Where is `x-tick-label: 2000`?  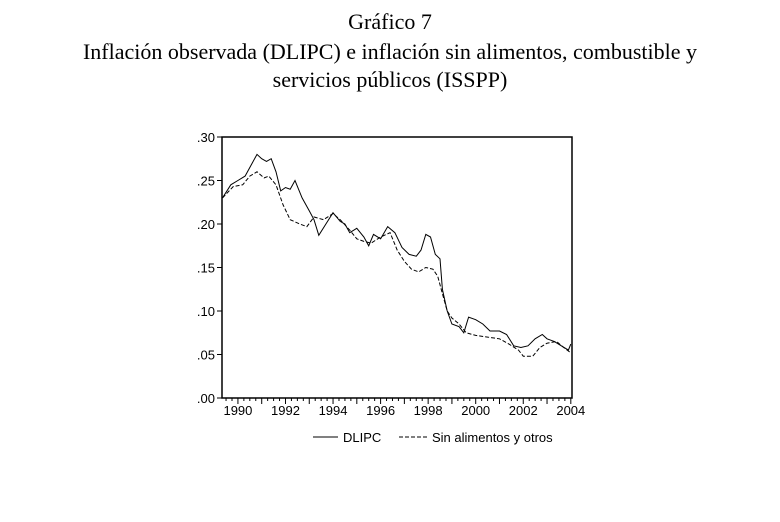
x-tick-label: 2000 is located at coordinates (475, 410).